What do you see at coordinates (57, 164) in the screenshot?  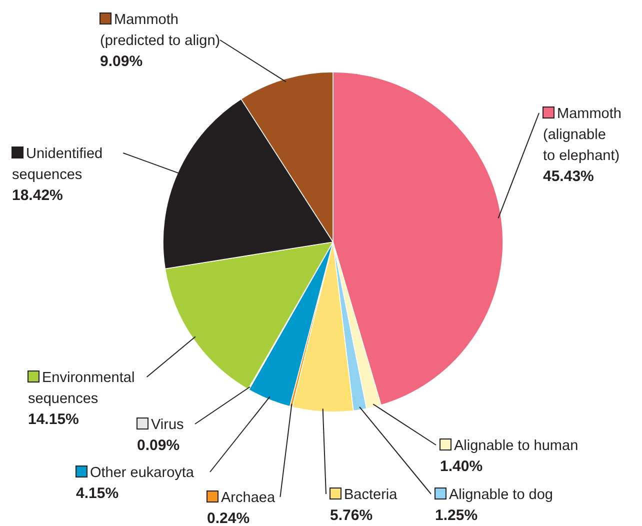 I see `legend-label: Unidentified sequences` at bounding box center [57, 164].